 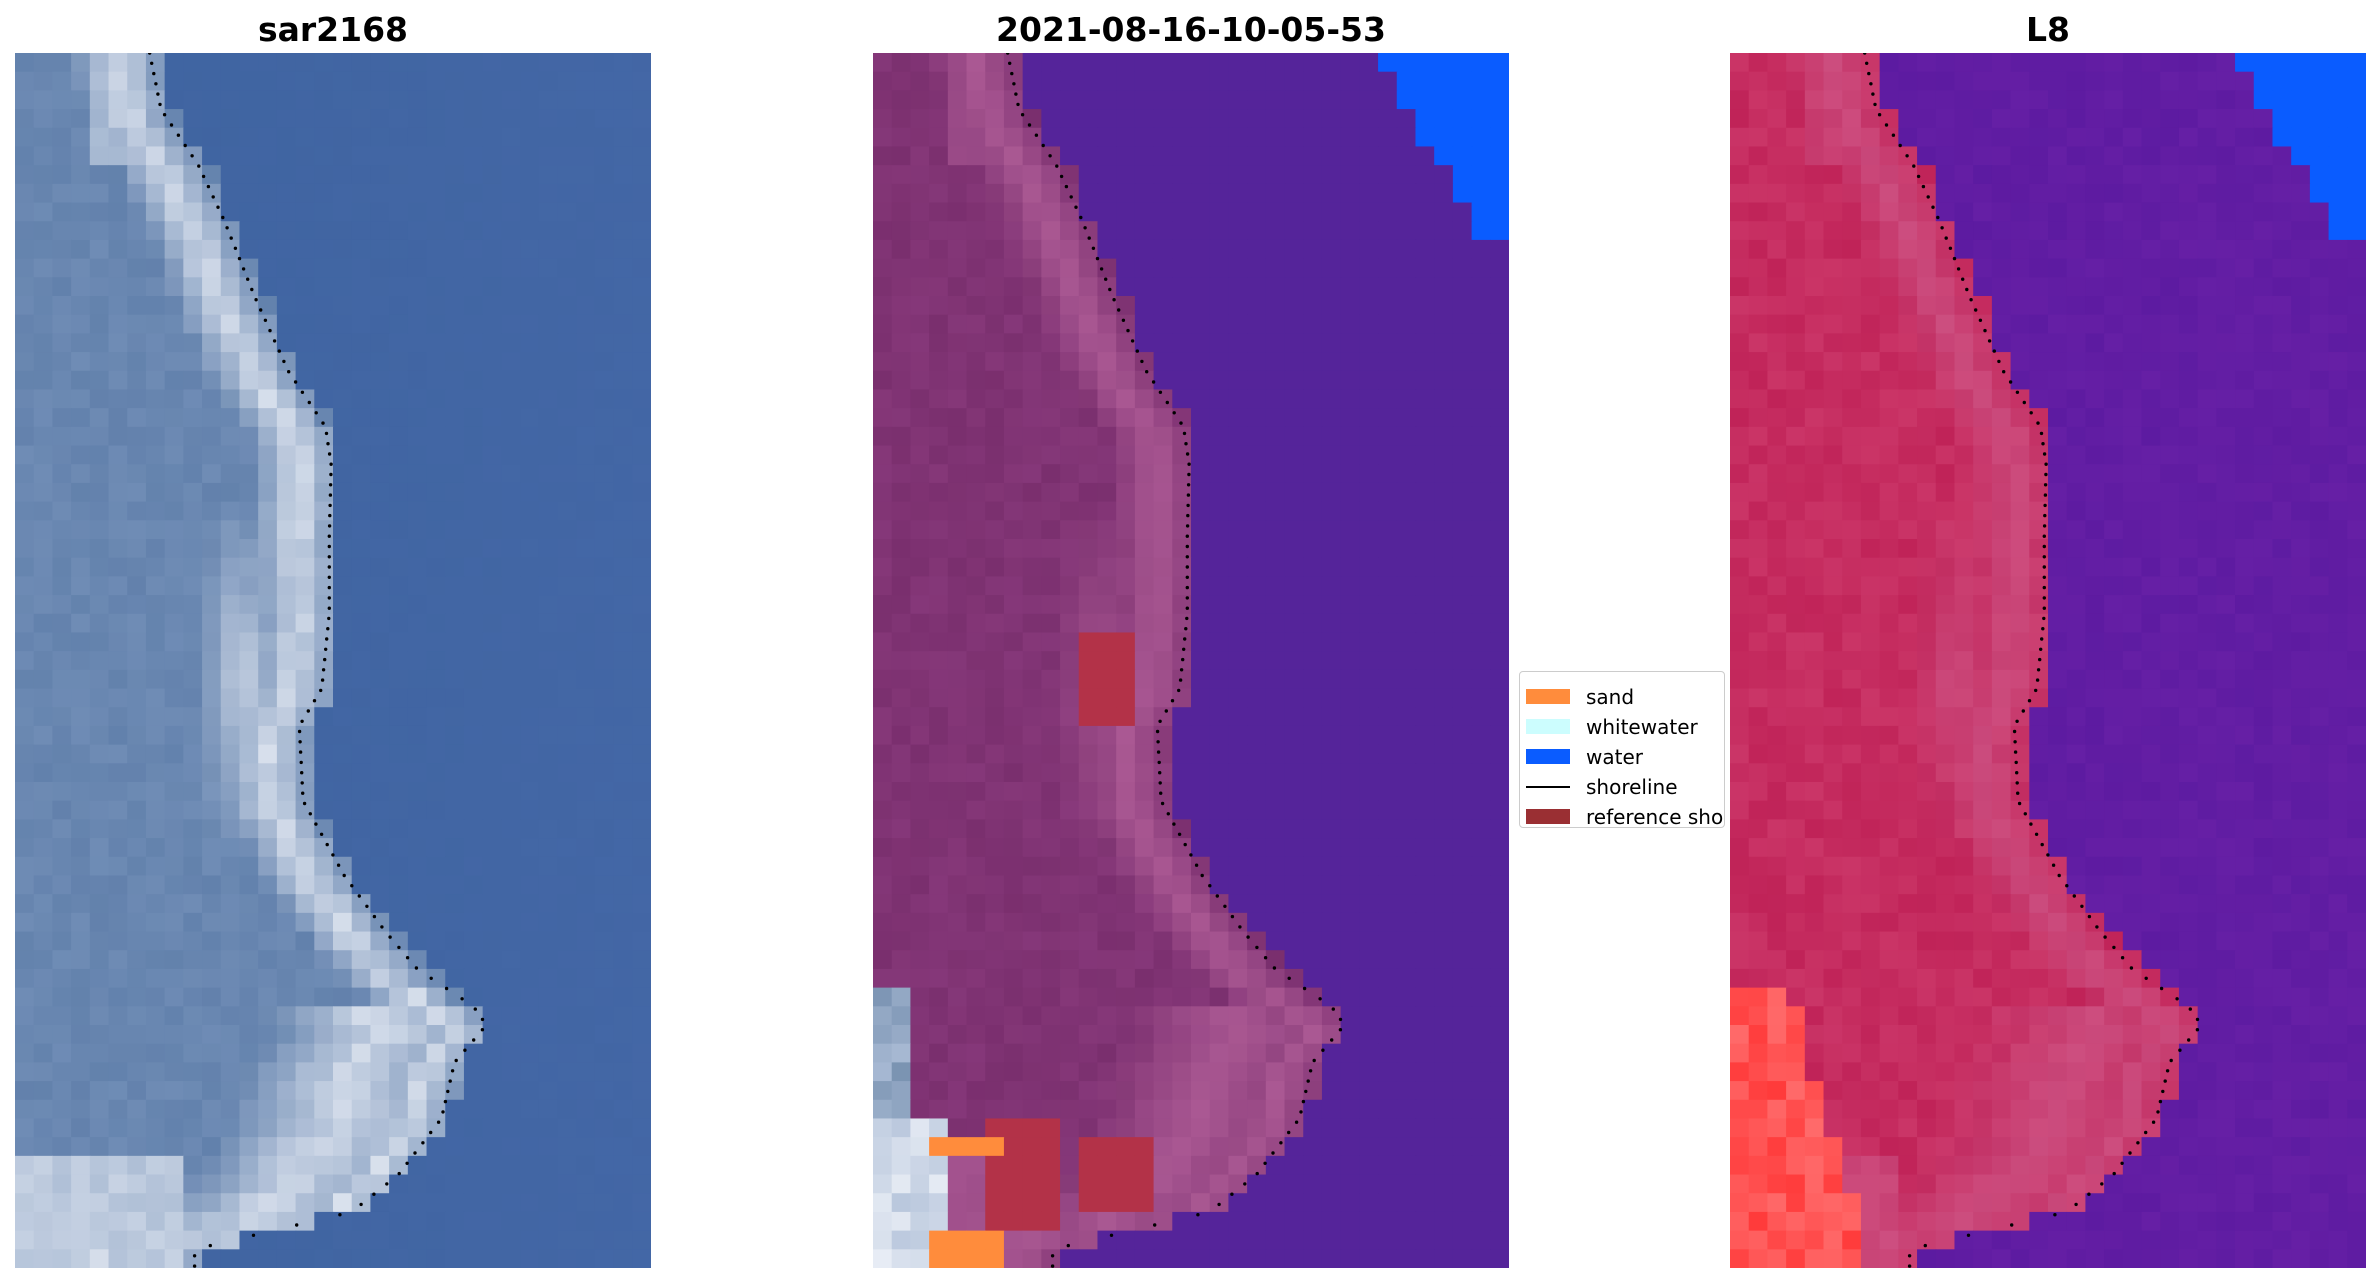 I want to click on legend-swatch-reference-shoreline, so click(x=1548, y=816).